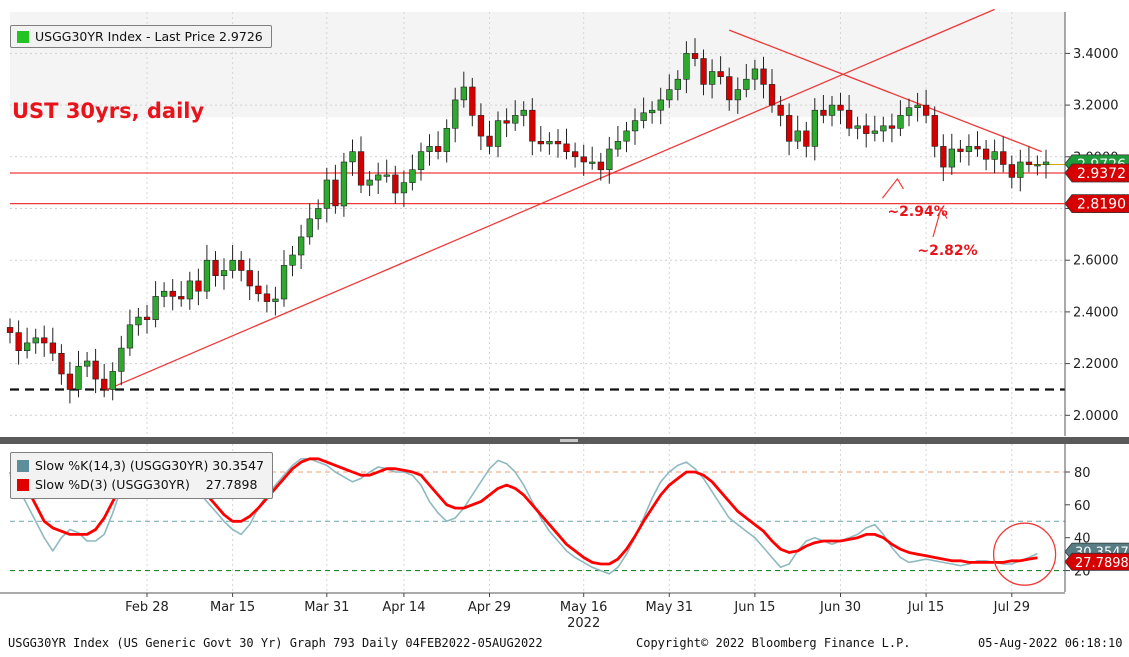 This screenshot has width=1129, height=657. I want to click on stoch-badge-label-2: 27.7898, so click(1102, 563).